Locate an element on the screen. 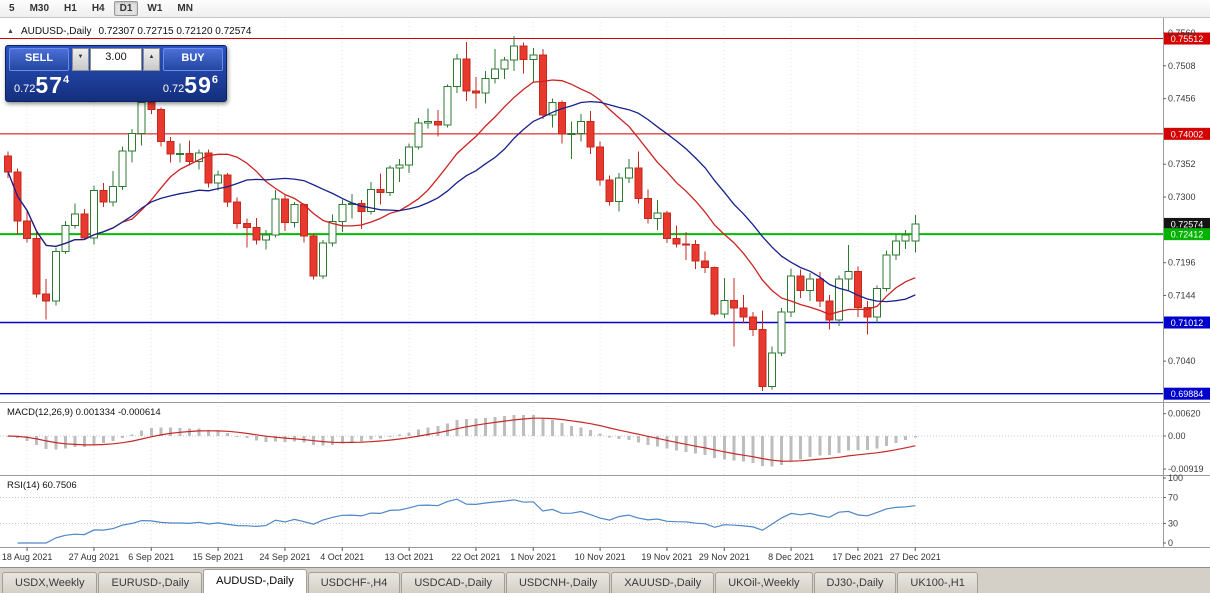  chart-tab-usdchf-h4: USDCHF-,H4 is located at coordinates (354, 582).